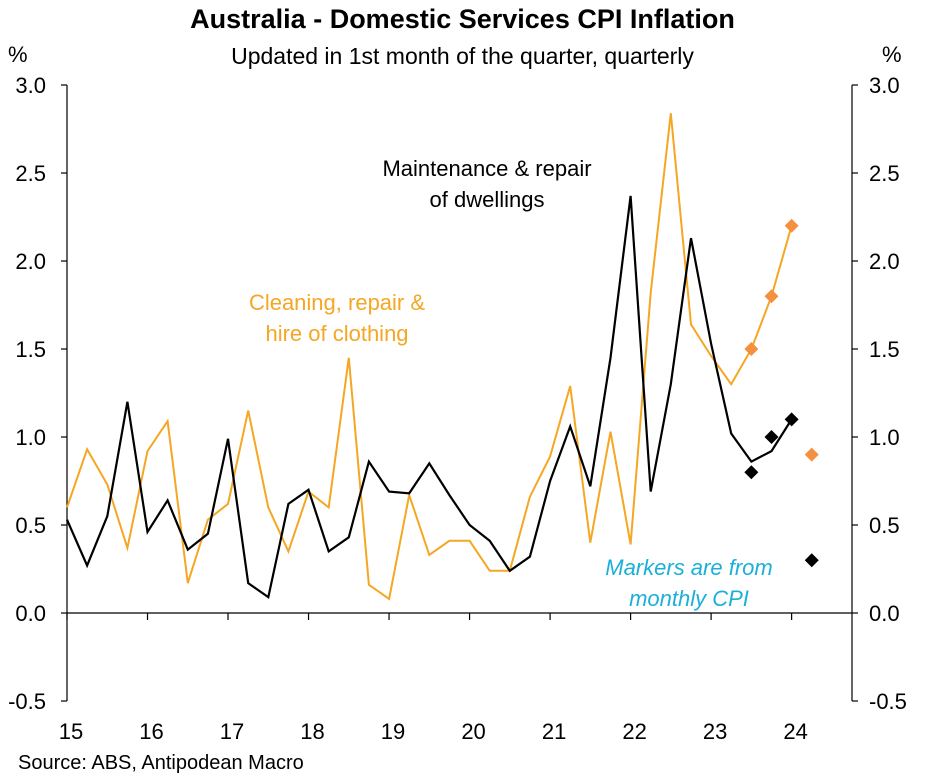  What do you see at coordinates (336, 333) in the screenshot?
I see `series-label-cleaning: hire of clothing` at bounding box center [336, 333].